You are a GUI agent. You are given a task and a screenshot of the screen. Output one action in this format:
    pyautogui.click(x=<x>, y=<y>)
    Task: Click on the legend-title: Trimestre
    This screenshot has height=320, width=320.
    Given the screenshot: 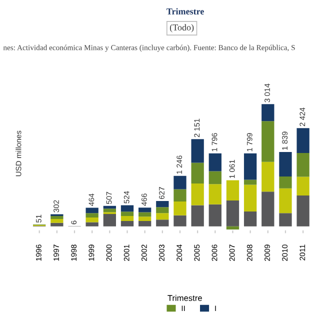 What is the action you would take?
    pyautogui.click(x=185, y=297)
    